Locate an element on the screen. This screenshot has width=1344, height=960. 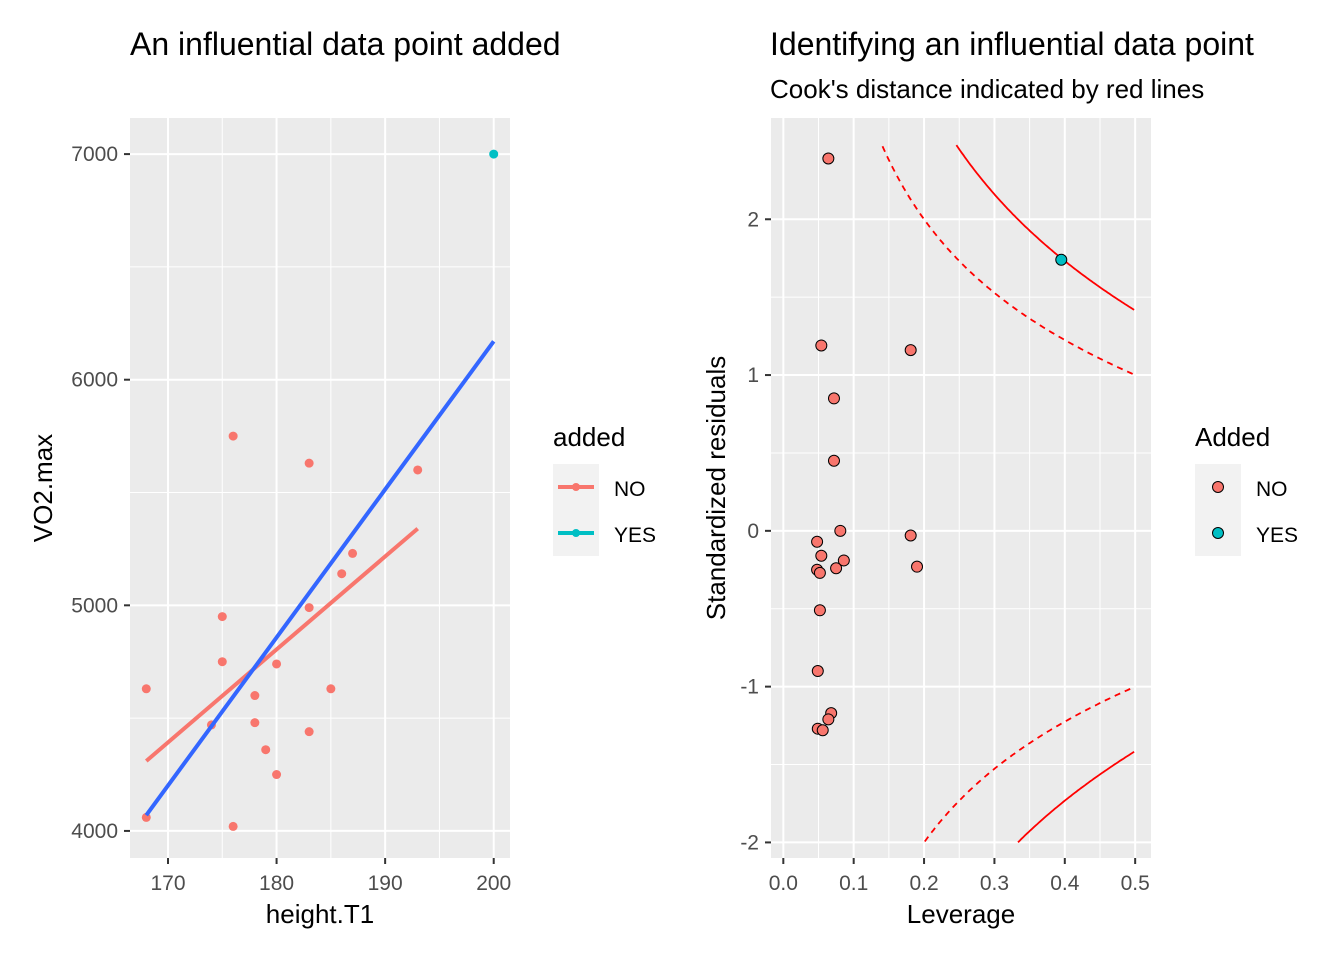
right-y-ticks: -2 -1 0 1 2 is located at coordinates (755, 531).